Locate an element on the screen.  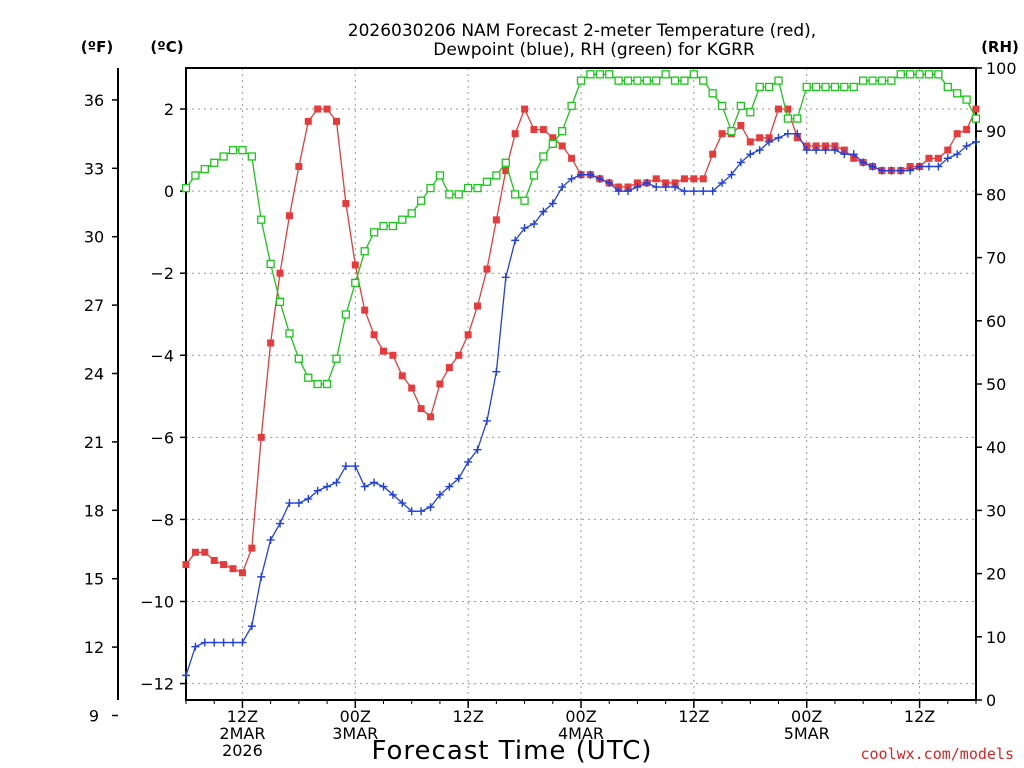
rh-tick-label: 20 is located at coordinates (996, 574).